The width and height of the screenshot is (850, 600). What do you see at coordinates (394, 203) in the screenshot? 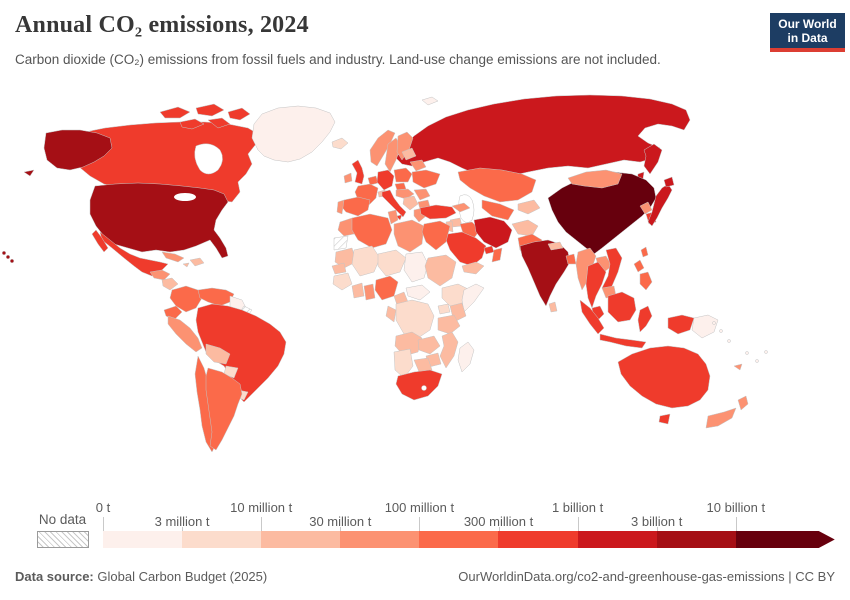
I see `country-italy` at bounding box center [394, 203].